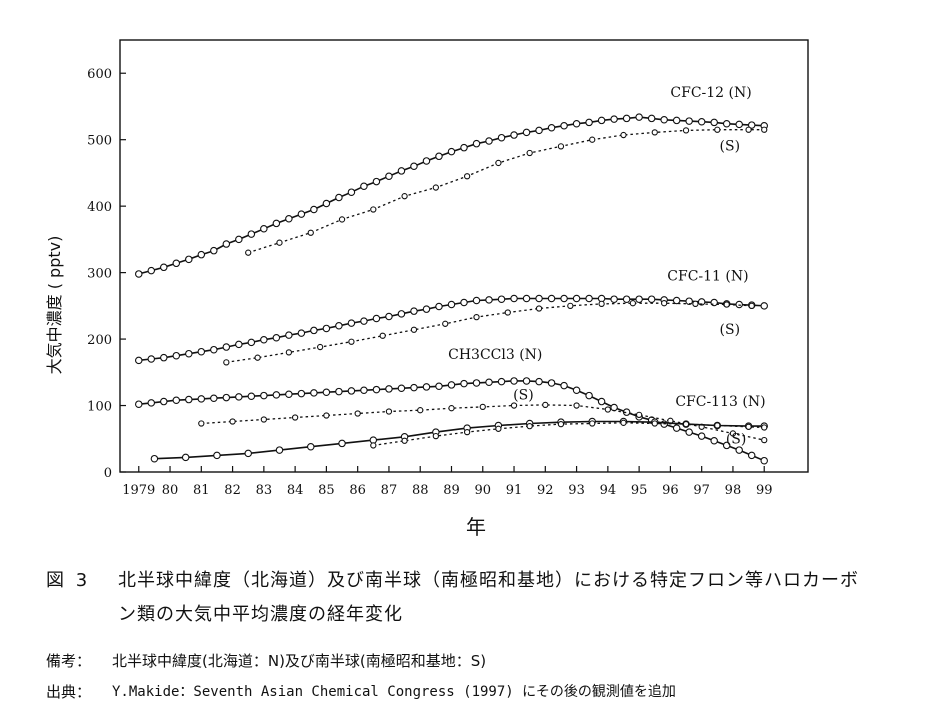 This screenshot has height=718, width=949. What do you see at coordinates (576, 490) in the screenshot?
I see `x-tick-label: 93` at bounding box center [576, 490].